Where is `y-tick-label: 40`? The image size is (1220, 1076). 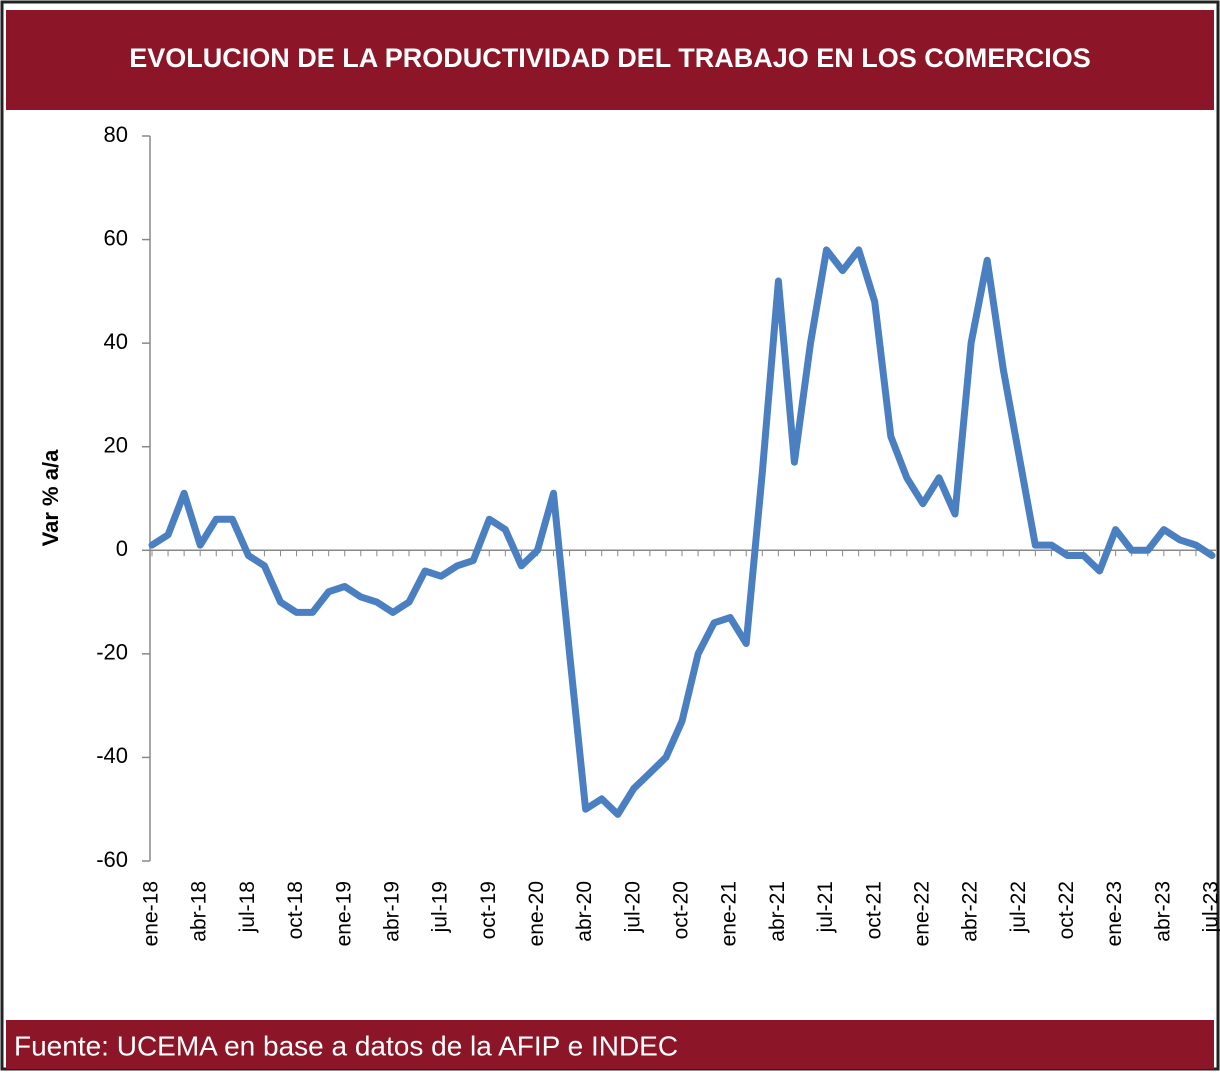 y-tick-label: 40 is located at coordinates (116, 341).